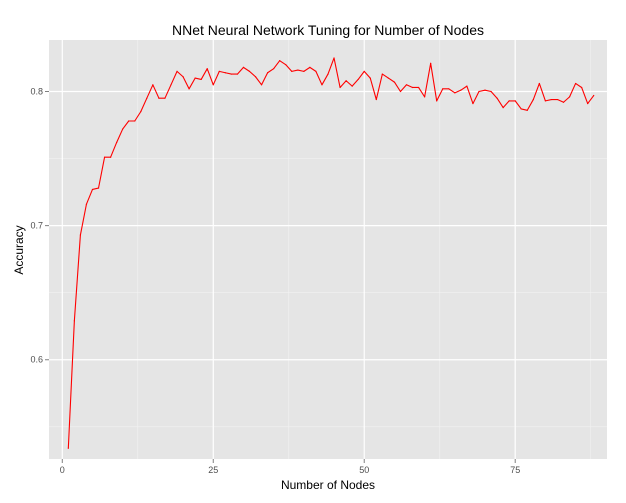 The image size is (626, 503). Describe the element at coordinates (36, 92) in the screenshot. I see `y-tick-label: 0.8` at that location.